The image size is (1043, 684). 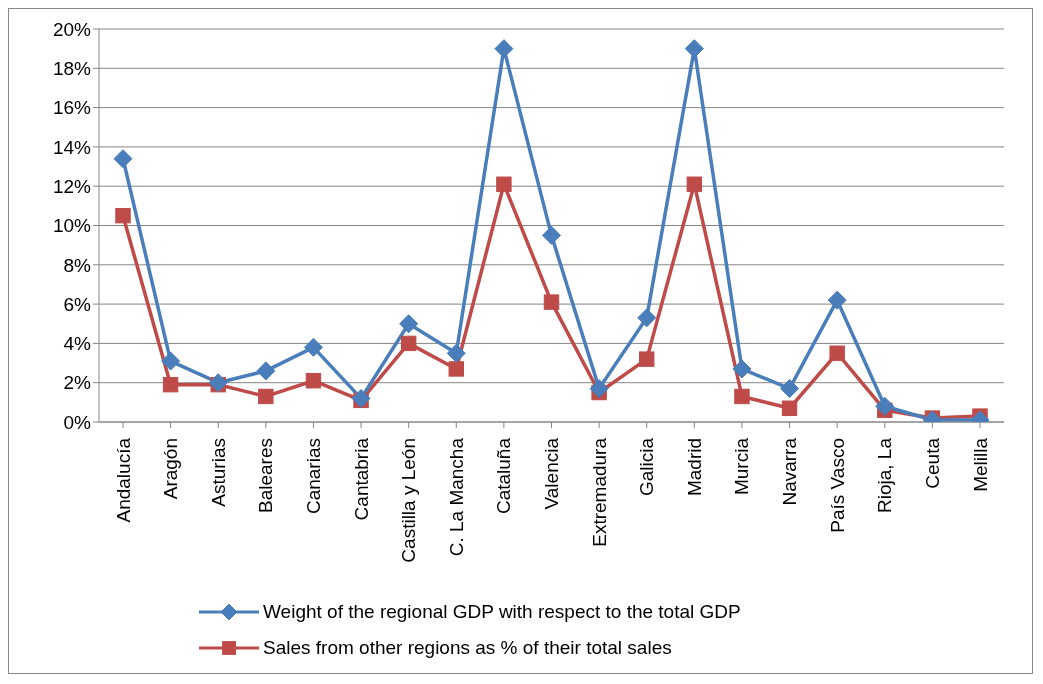 What do you see at coordinates (885, 475) in the screenshot?
I see `x-tick-label: Rioja, La` at bounding box center [885, 475].